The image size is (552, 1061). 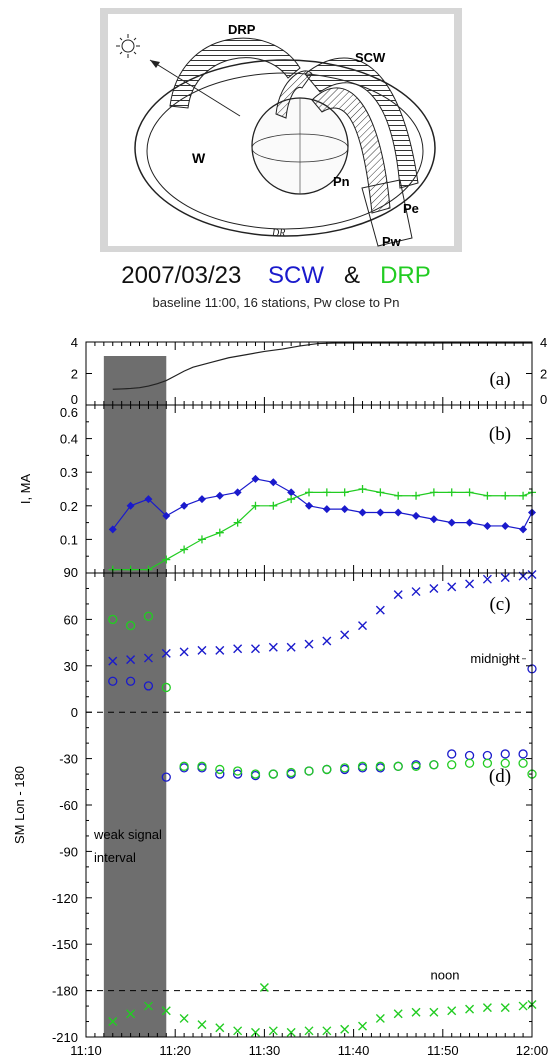 What do you see at coordinates (361, 123) in the screenshot?
I see `scw-loop-outer` at bounding box center [361, 123].